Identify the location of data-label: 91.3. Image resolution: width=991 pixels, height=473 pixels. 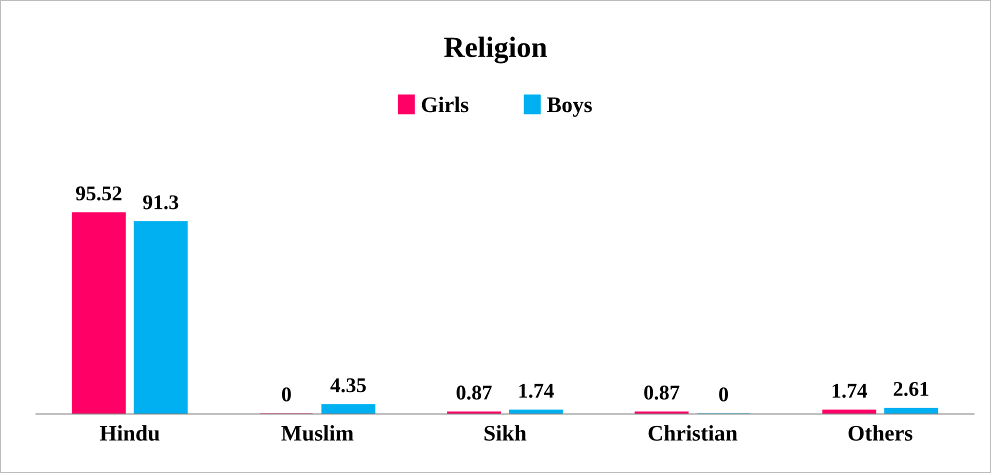
(160, 202).